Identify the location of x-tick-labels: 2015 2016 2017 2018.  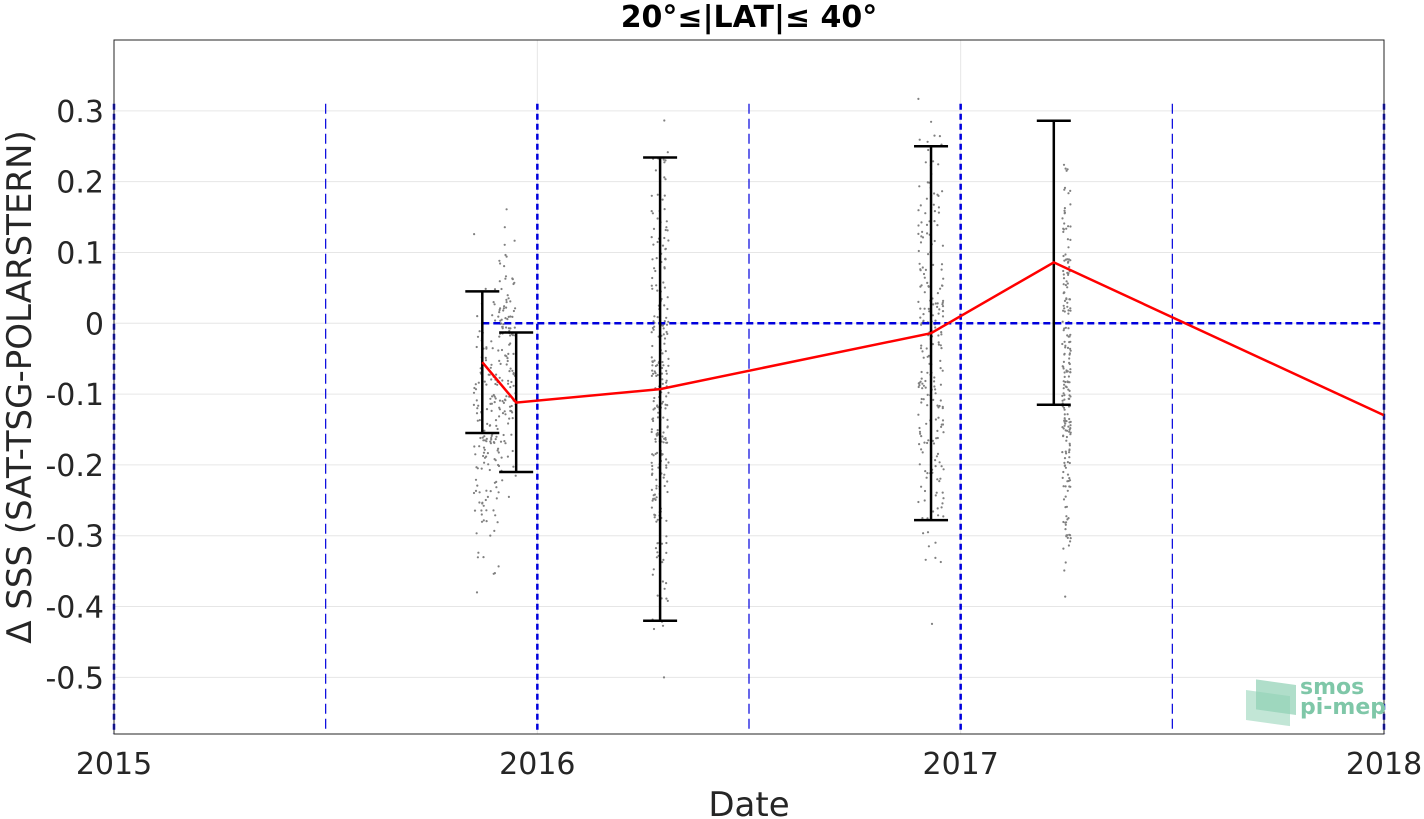
(749, 764).